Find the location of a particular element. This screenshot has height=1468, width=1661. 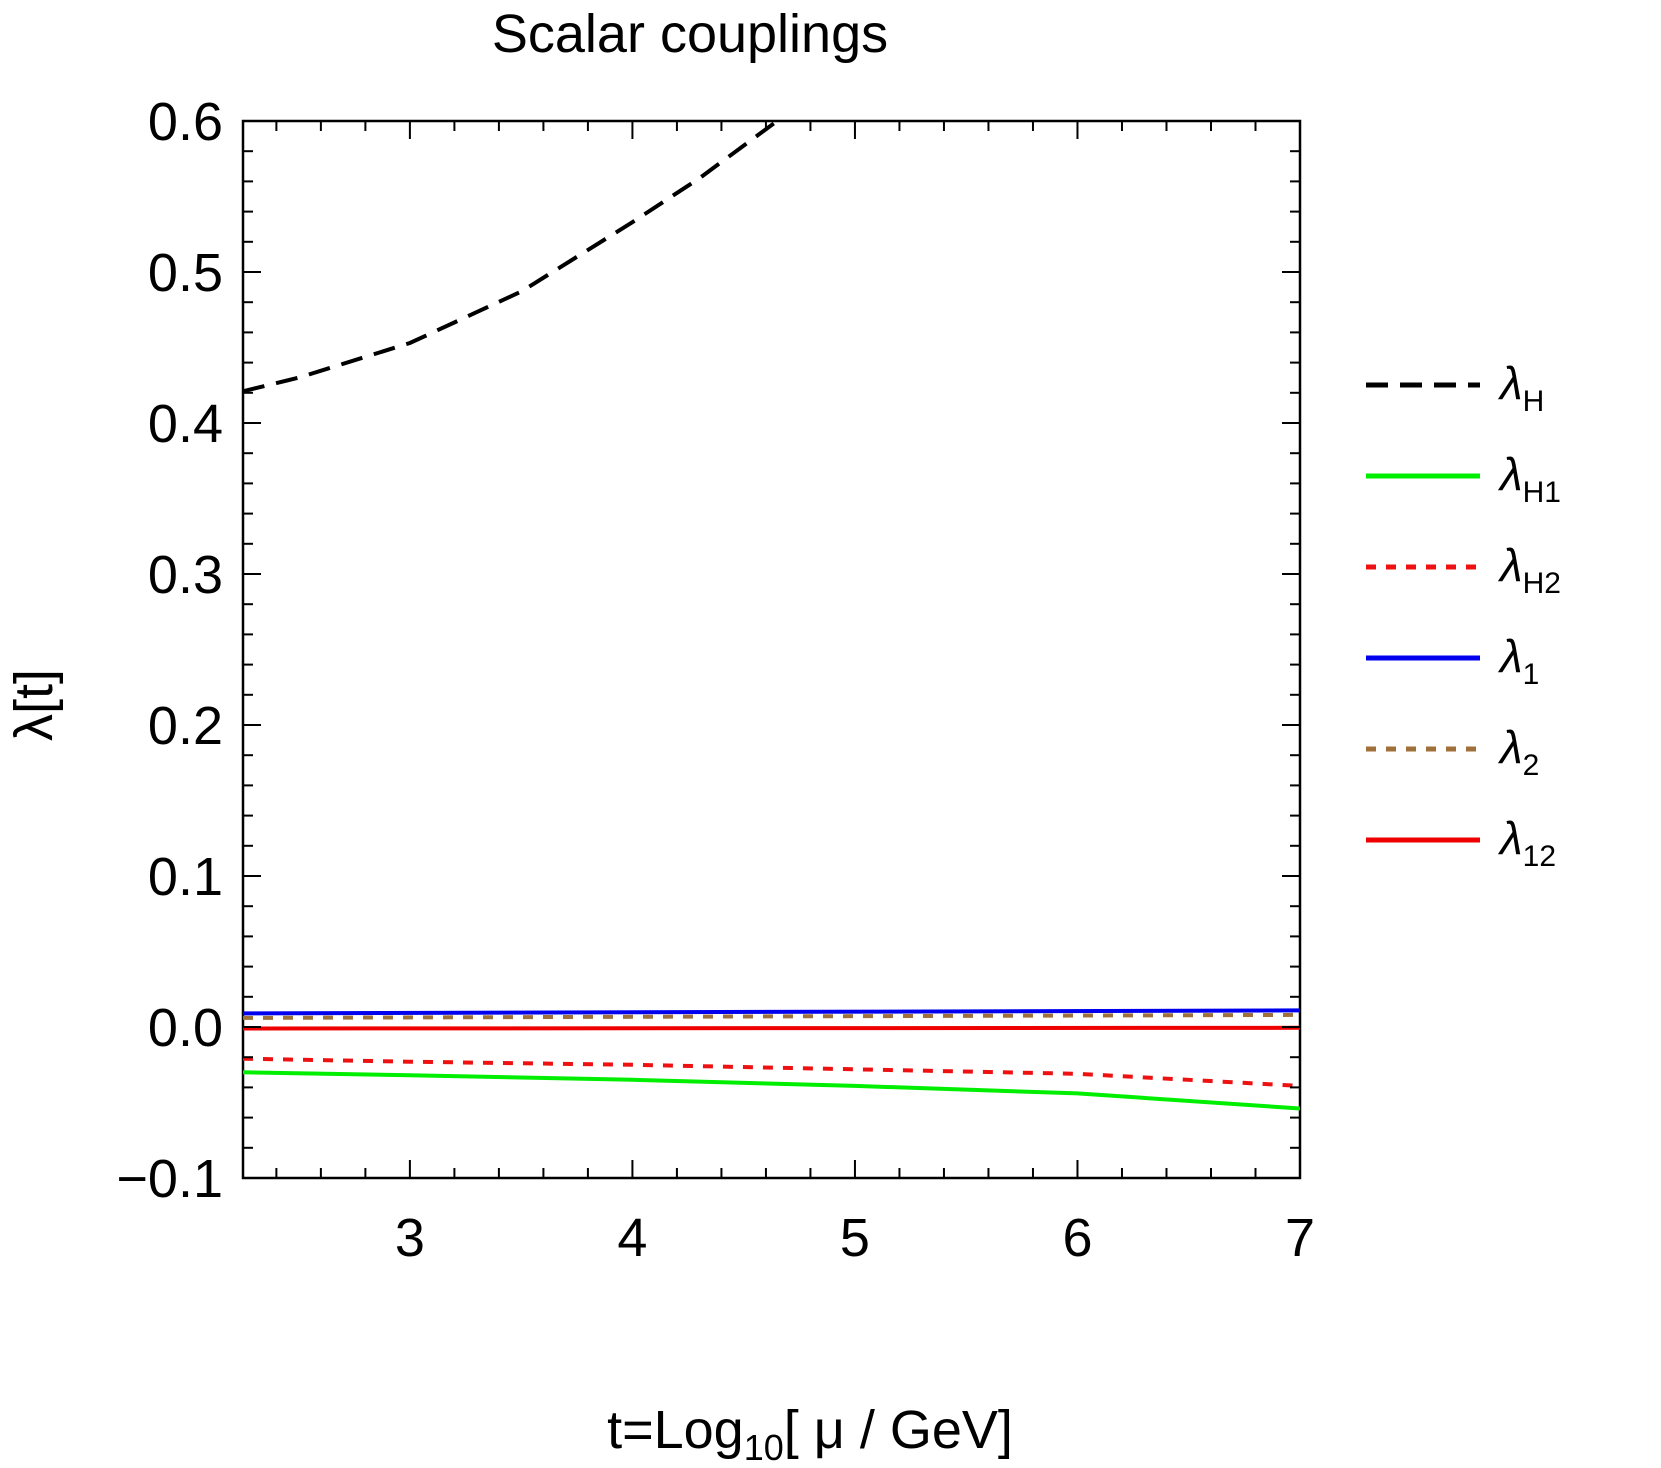

y-tick-label: 0.6 is located at coordinates (185, 122).